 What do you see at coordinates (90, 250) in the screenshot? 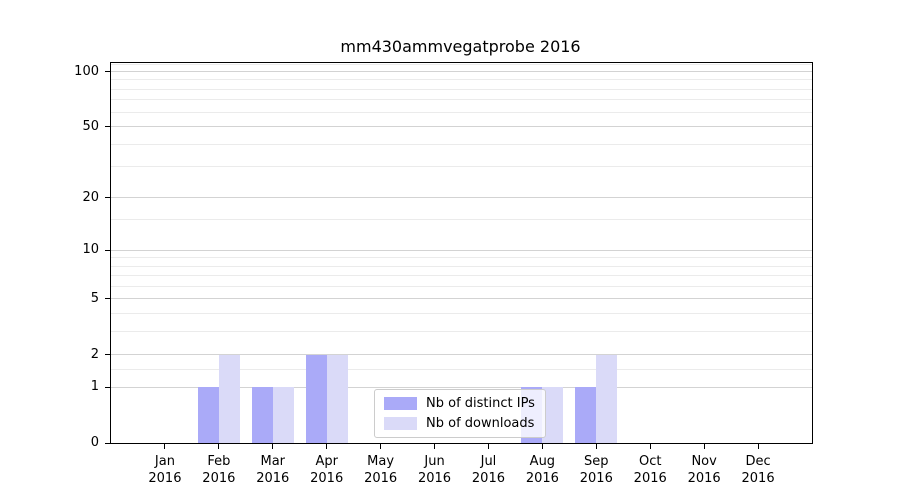
I see `y-tick-label: 10` at bounding box center [90, 250].